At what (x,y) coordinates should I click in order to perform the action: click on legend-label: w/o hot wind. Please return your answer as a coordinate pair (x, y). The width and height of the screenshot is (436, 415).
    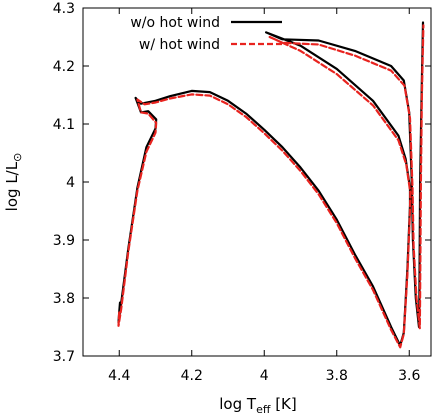
    Looking at the image, I should click on (175, 23).